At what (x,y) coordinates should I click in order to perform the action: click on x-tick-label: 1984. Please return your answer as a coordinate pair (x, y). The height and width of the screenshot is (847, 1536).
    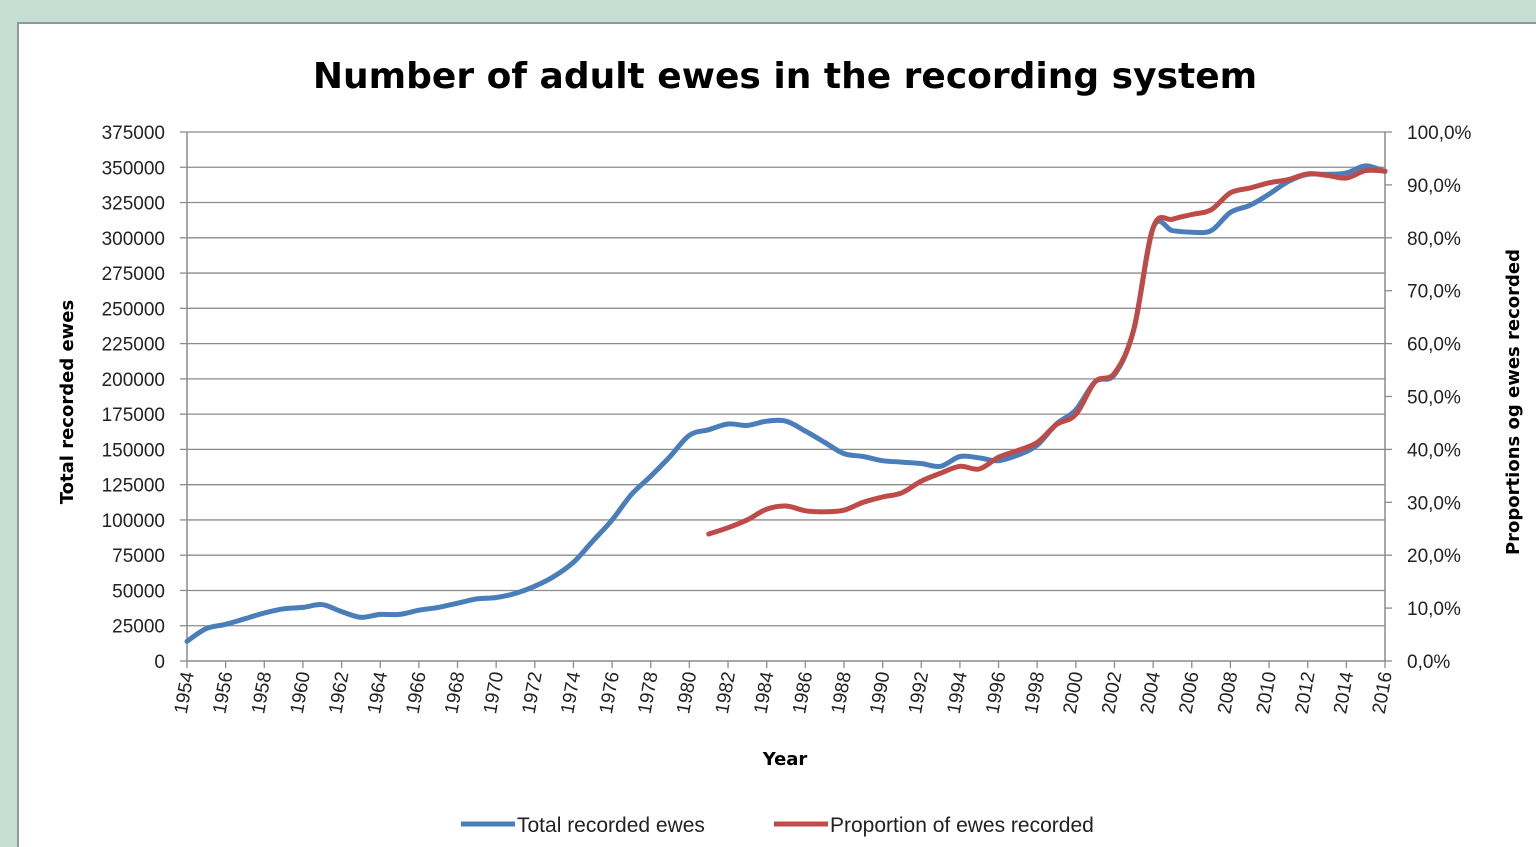
    Looking at the image, I should click on (765, 693).